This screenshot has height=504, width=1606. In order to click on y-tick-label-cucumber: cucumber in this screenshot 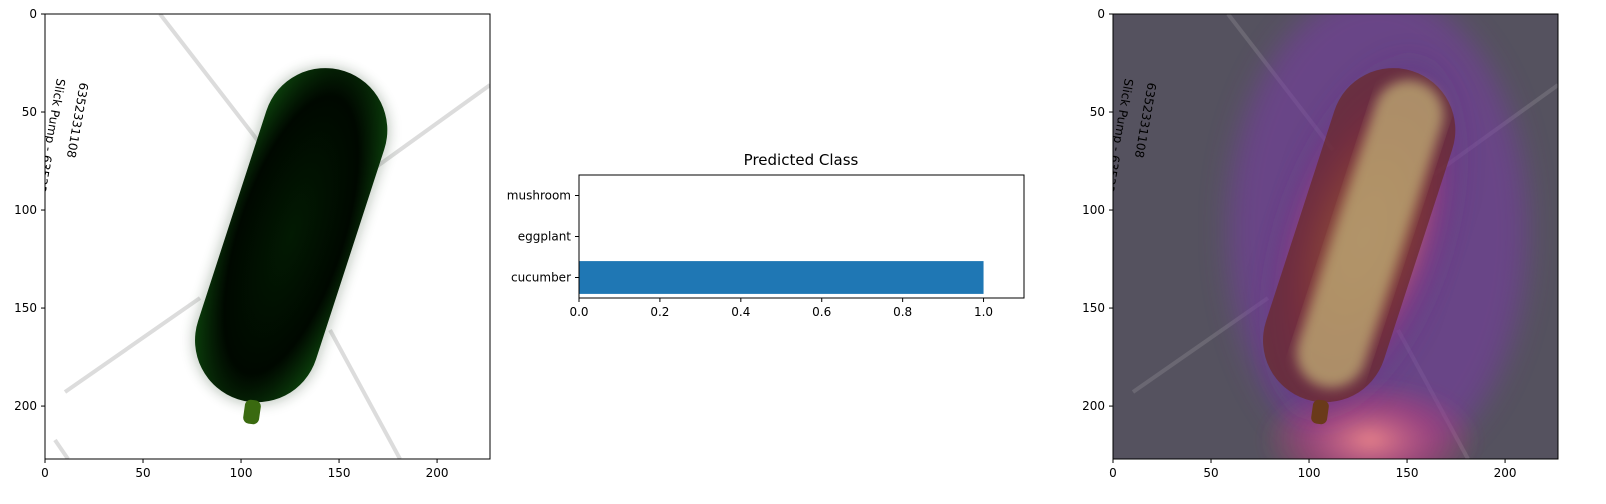, I will do `click(541, 278)`.